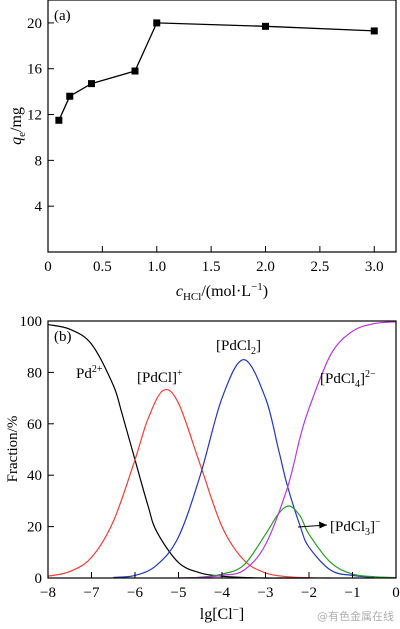  Describe the element at coordinates (241, 614) in the screenshot. I see `x-axis-title-b-close: ]` at that location.